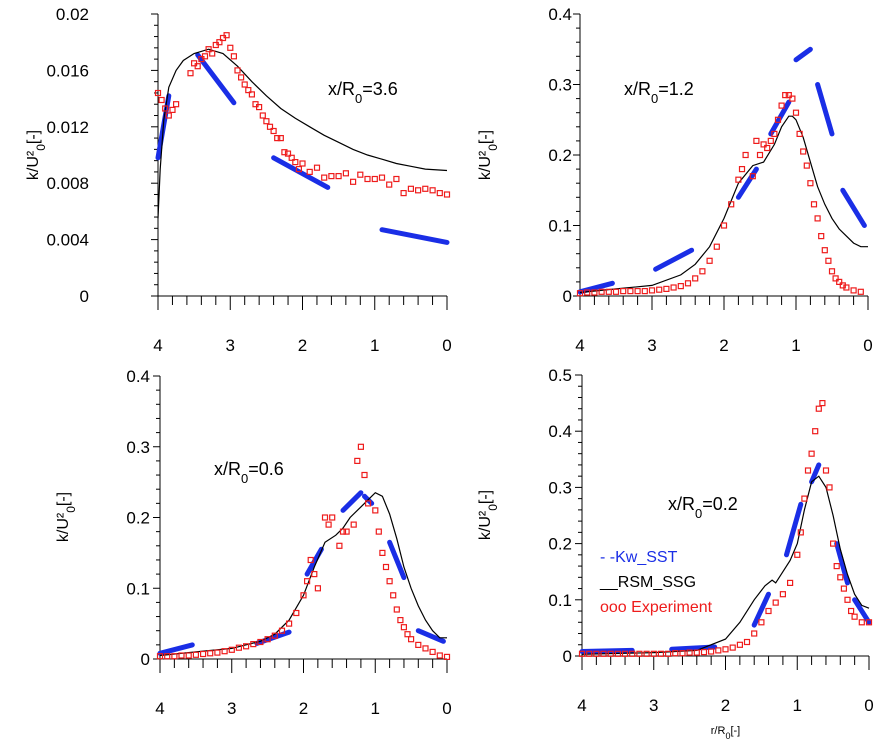  What do you see at coordinates (67, 70) in the screenshot?
I see `y-tick-label: 0.016` at bounding box center [67, 70].